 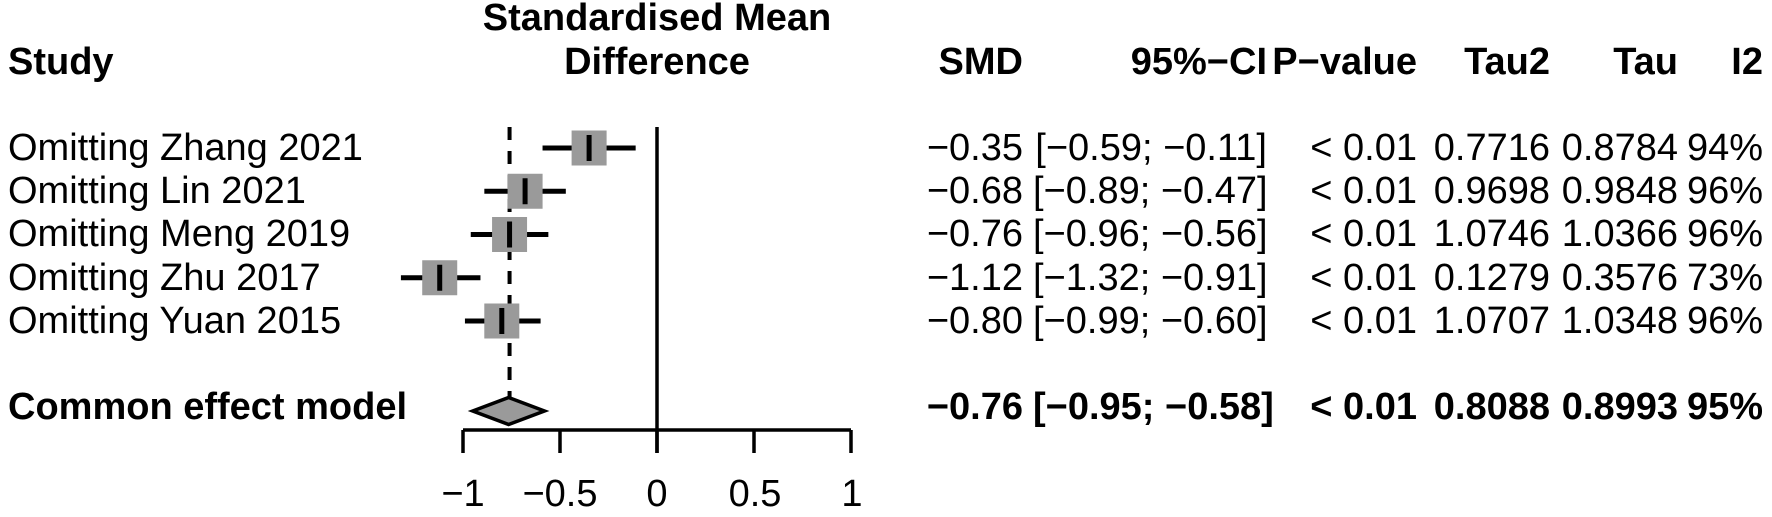 I want to click on smd-value: −0.76, so click(x=974, y=234).